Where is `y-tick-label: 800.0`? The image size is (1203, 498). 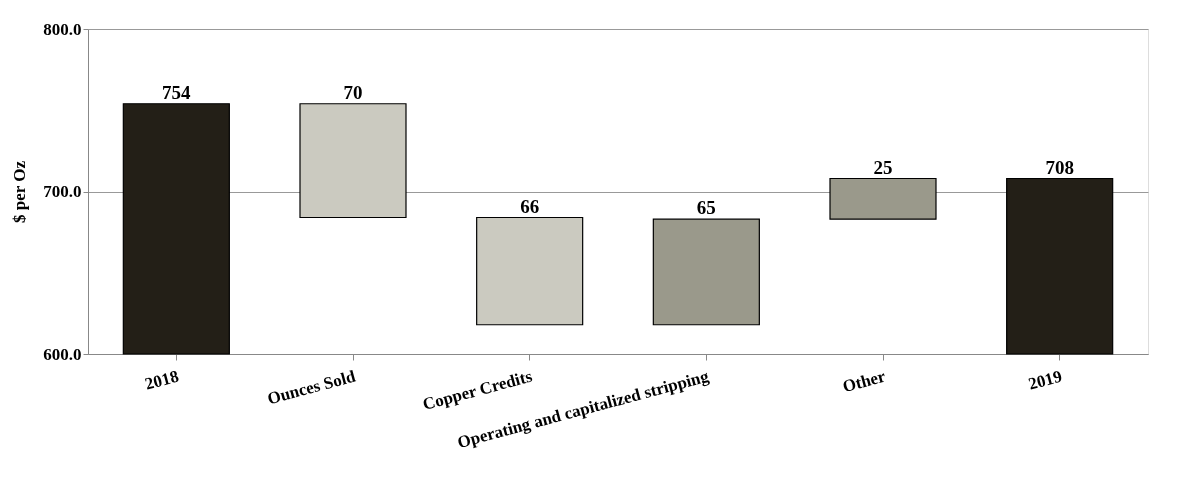 y-tick-label: 800.0 is located at coordinates (62, 29).